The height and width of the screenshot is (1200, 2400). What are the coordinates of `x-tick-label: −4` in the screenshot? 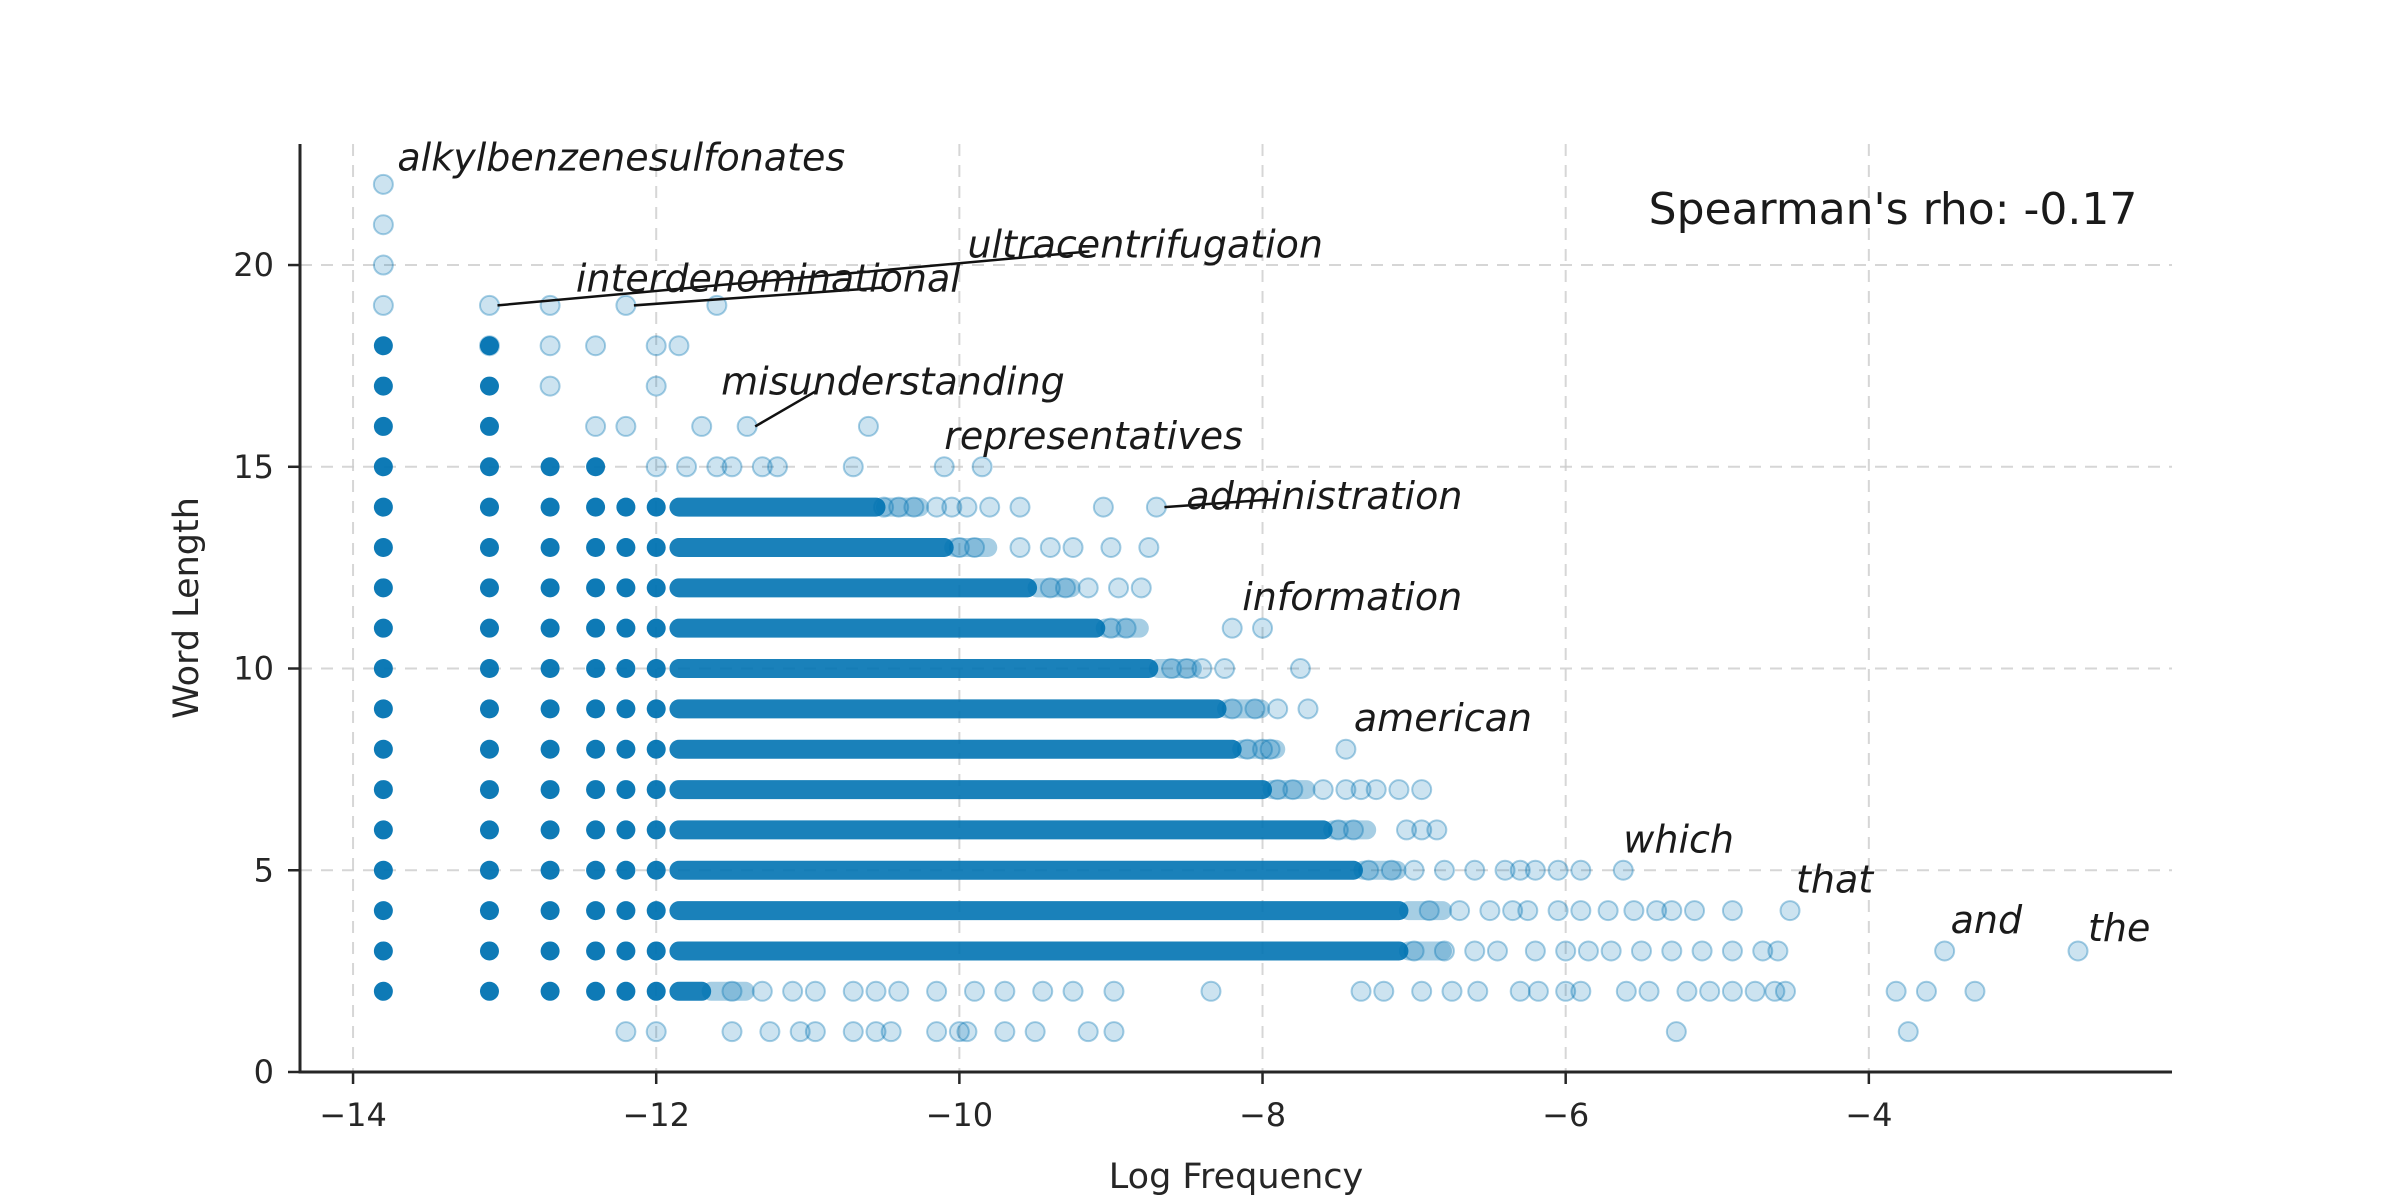 It's located at (1868, 1115).